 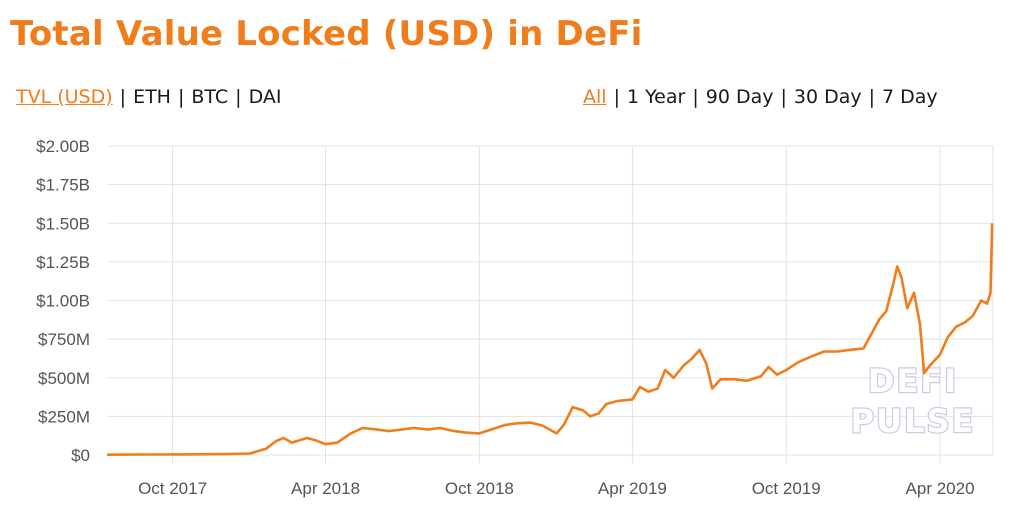 What do you see at coordinates (595, 97) in the screenshot?
I see `range-option-all: All` at bounding box center [595, 97].